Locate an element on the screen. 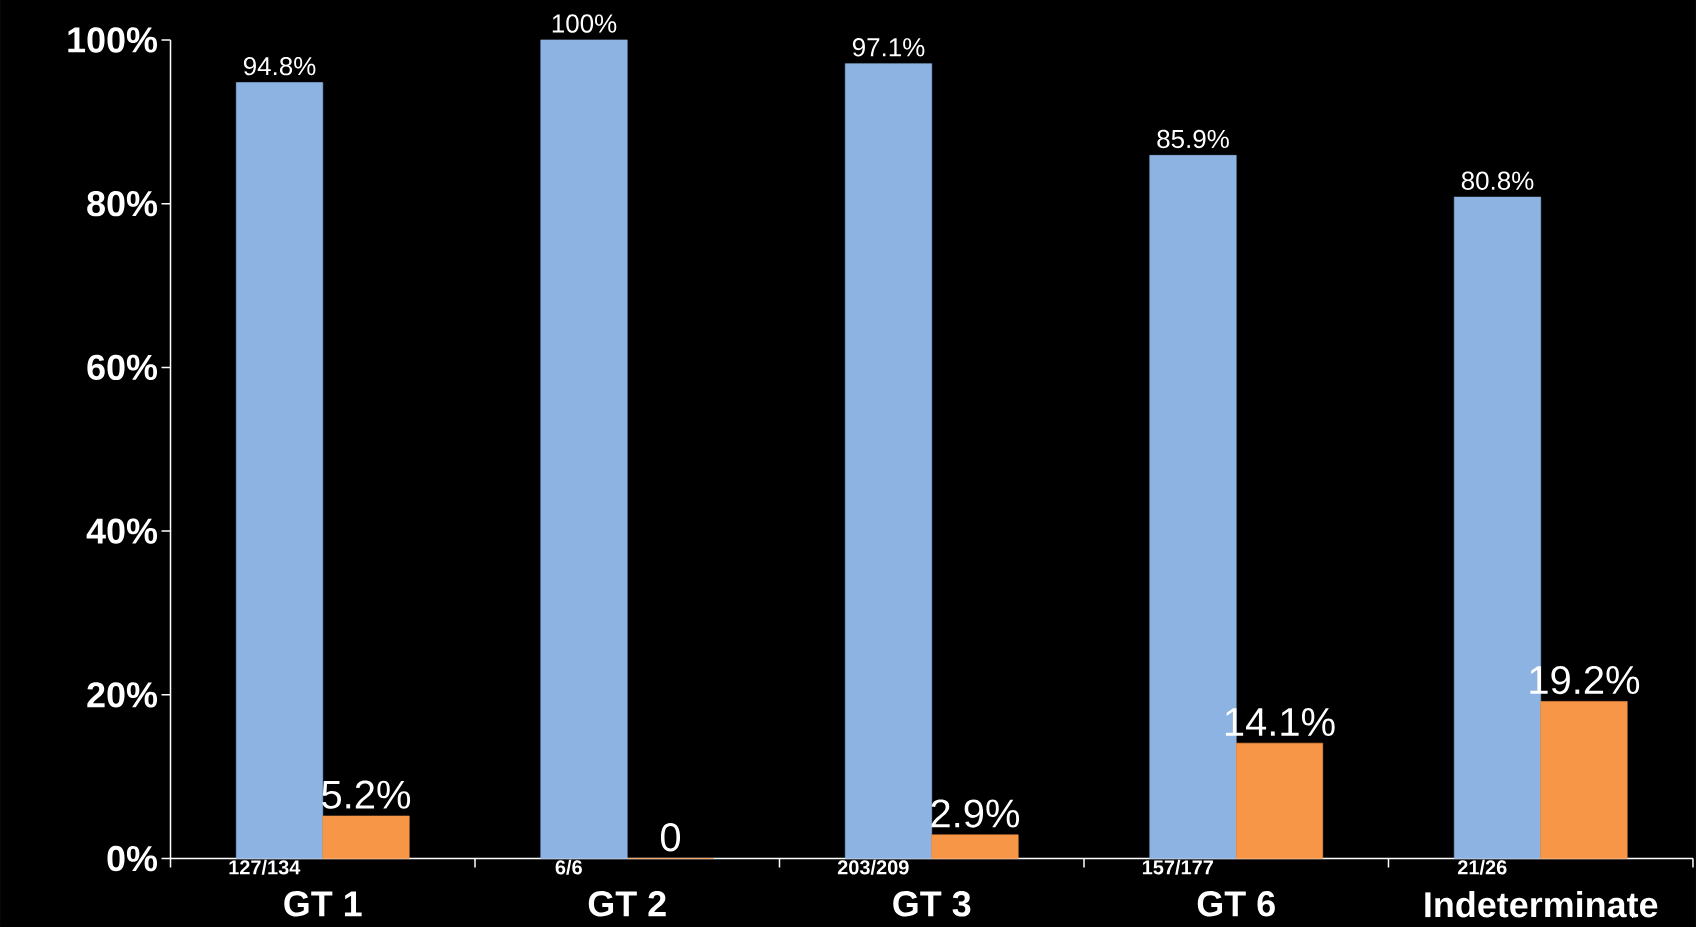  annotation: 203/209 is located at coordinates (873, 867).